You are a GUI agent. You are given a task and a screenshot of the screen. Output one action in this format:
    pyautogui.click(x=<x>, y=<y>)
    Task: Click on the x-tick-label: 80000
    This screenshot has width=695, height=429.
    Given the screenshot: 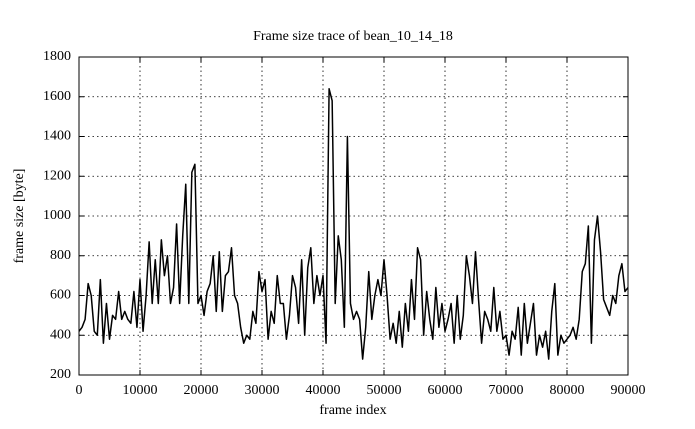 What is the action you would take?
    pyautogui.click(x=567, y=390)
    